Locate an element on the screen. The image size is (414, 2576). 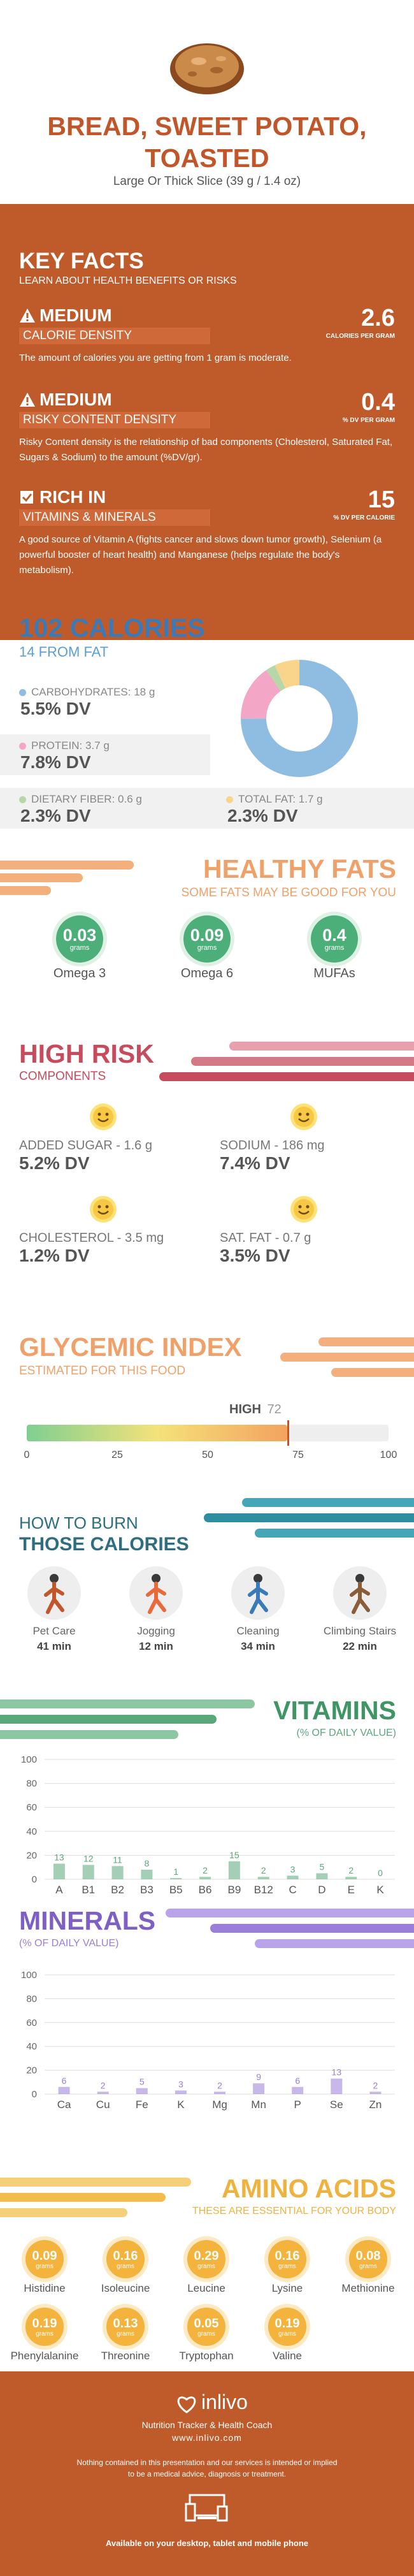
risk-value: 5.2% DV is located at coordinates (55, 1163).